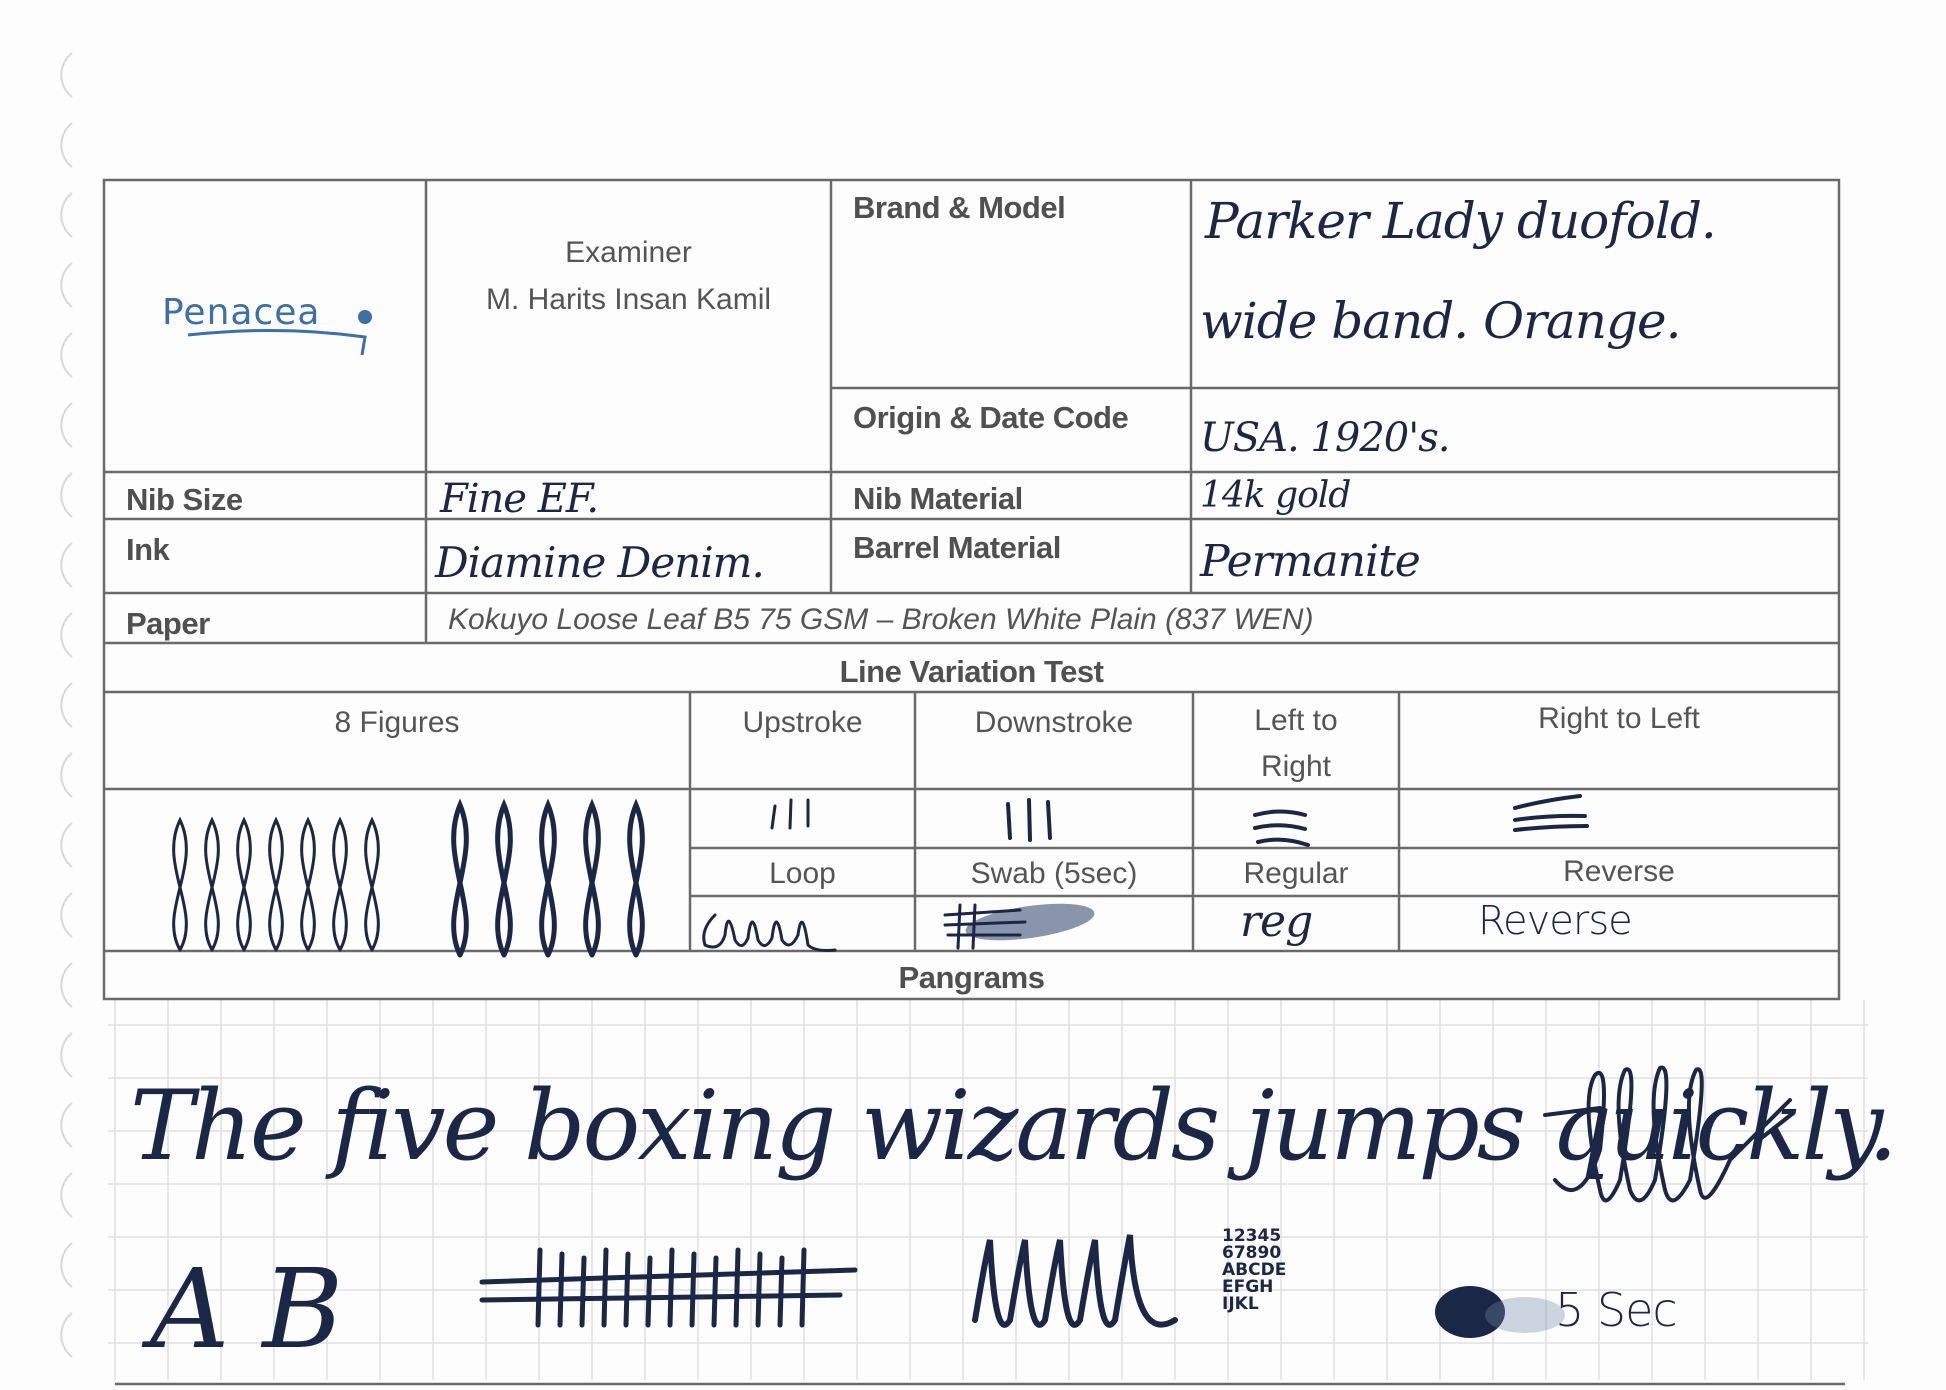  I want to click on numbers-line: IJKL, so click(1240, 1304).